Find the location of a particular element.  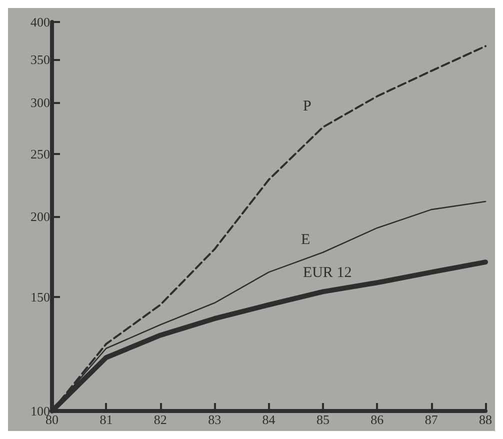

series-label: P is located at coordinates (307, 106).